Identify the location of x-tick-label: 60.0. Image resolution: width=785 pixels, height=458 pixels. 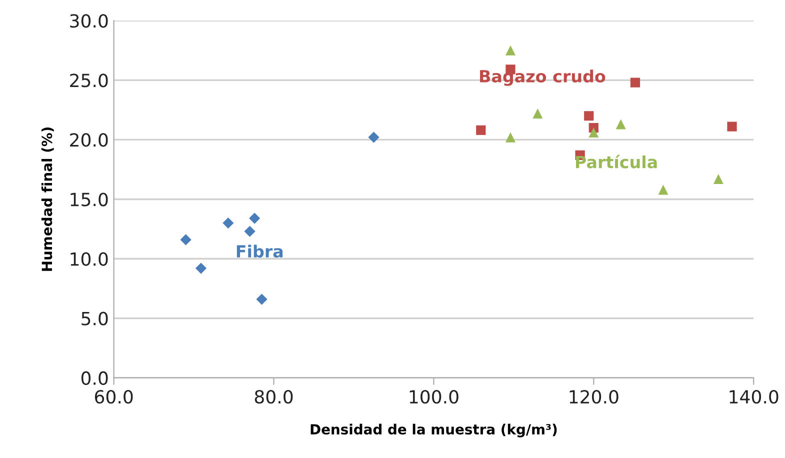
(113, 397).